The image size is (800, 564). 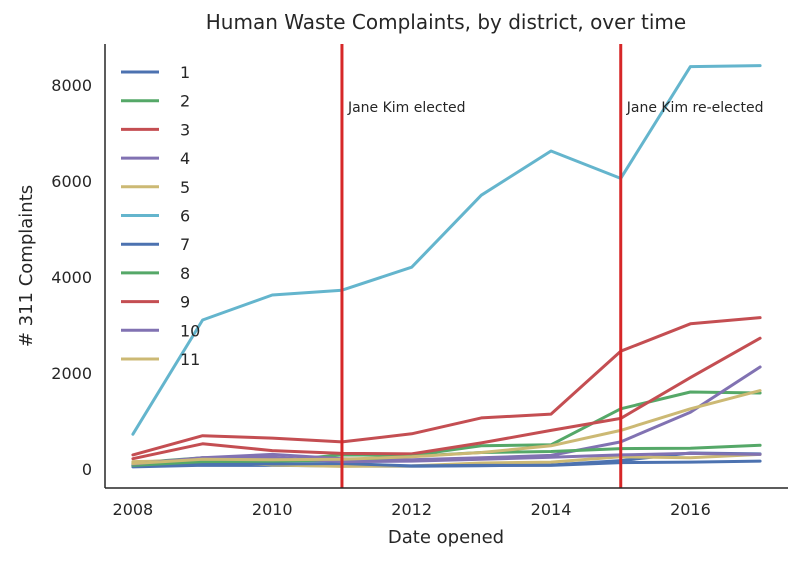 What do you see at coordinates (185, 273) in the screenshot?
I see `legend-label-8: 8` at bounding box center [185, 273].